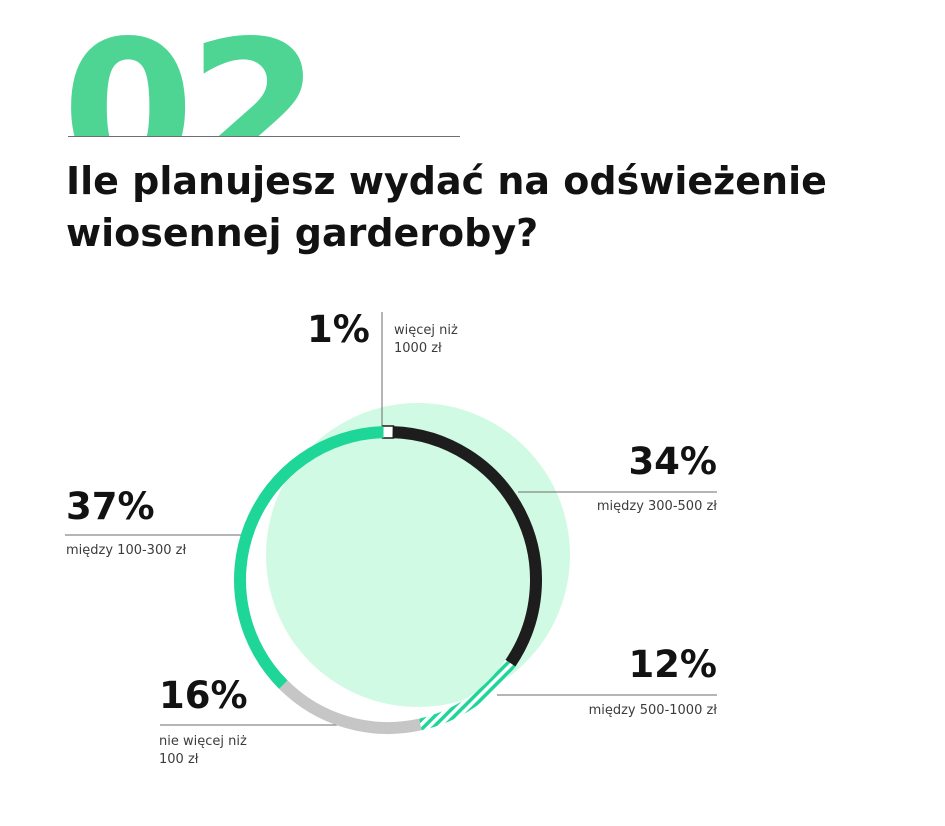 Image resolution: width=945 pixels, height=826 pixels. Describe the element at coordinates (203, 741) in the screenshot. I see `caption-16pct-line-1: nie więcej niż` at that location.